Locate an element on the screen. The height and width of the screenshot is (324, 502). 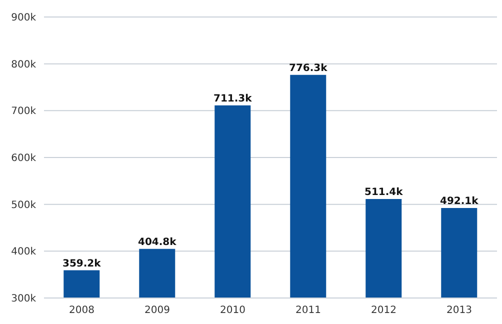
data-label: 776.3k is located at coordinates (308, 68).